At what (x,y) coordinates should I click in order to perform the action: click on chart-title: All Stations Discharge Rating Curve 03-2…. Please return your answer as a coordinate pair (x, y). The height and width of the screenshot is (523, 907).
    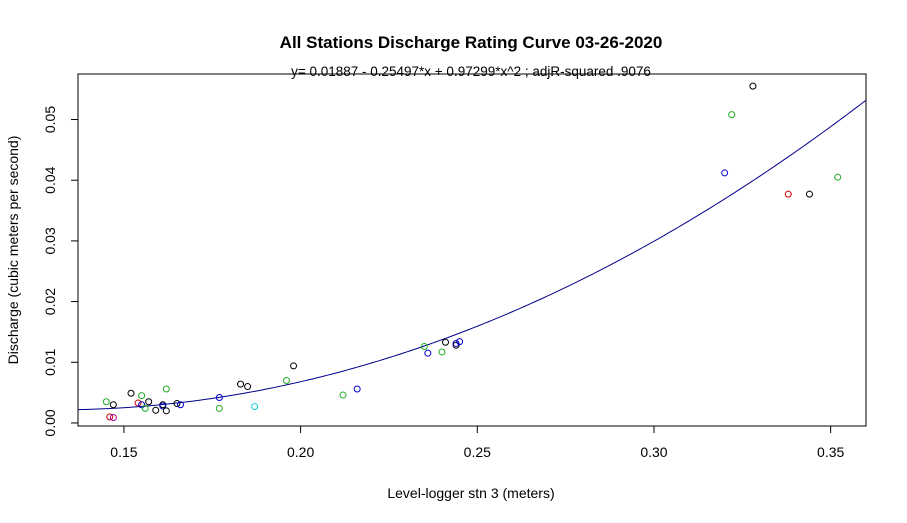
    Looking at the image, I should click on (471, 42).